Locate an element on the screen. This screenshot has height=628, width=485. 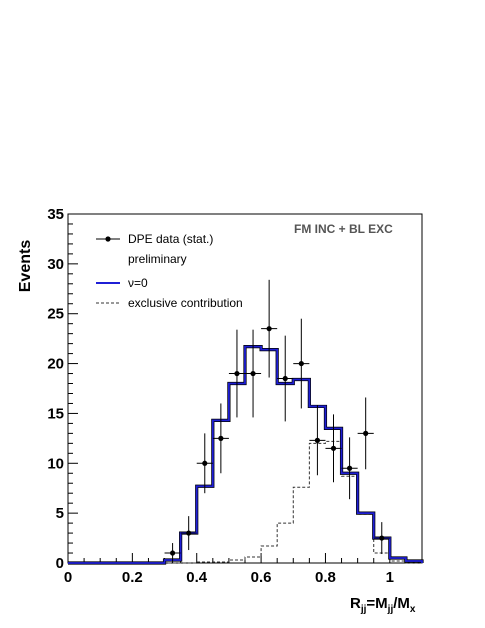
chart-annotation: FM INC + BL EXC is located at coordinates (343, 229).